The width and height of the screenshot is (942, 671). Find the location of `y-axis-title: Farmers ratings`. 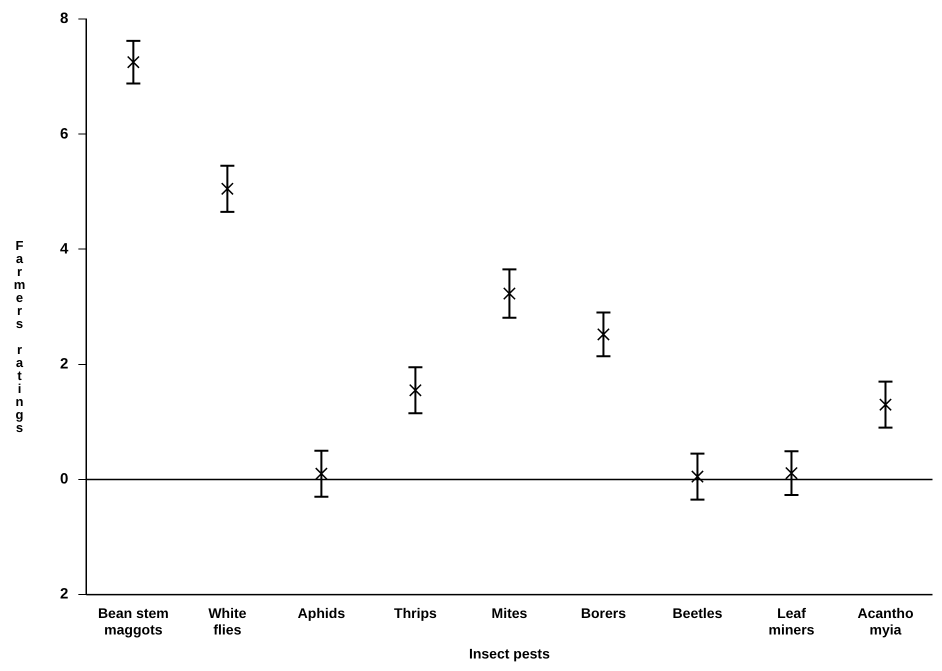

y-axis-title: Farmers ratings is located at coordinates (19, 335).